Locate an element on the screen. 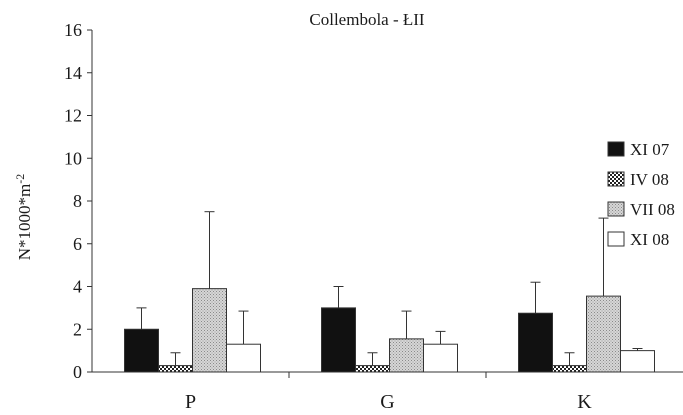  y-tick-label: 8 is located at coordinates (77, 201).